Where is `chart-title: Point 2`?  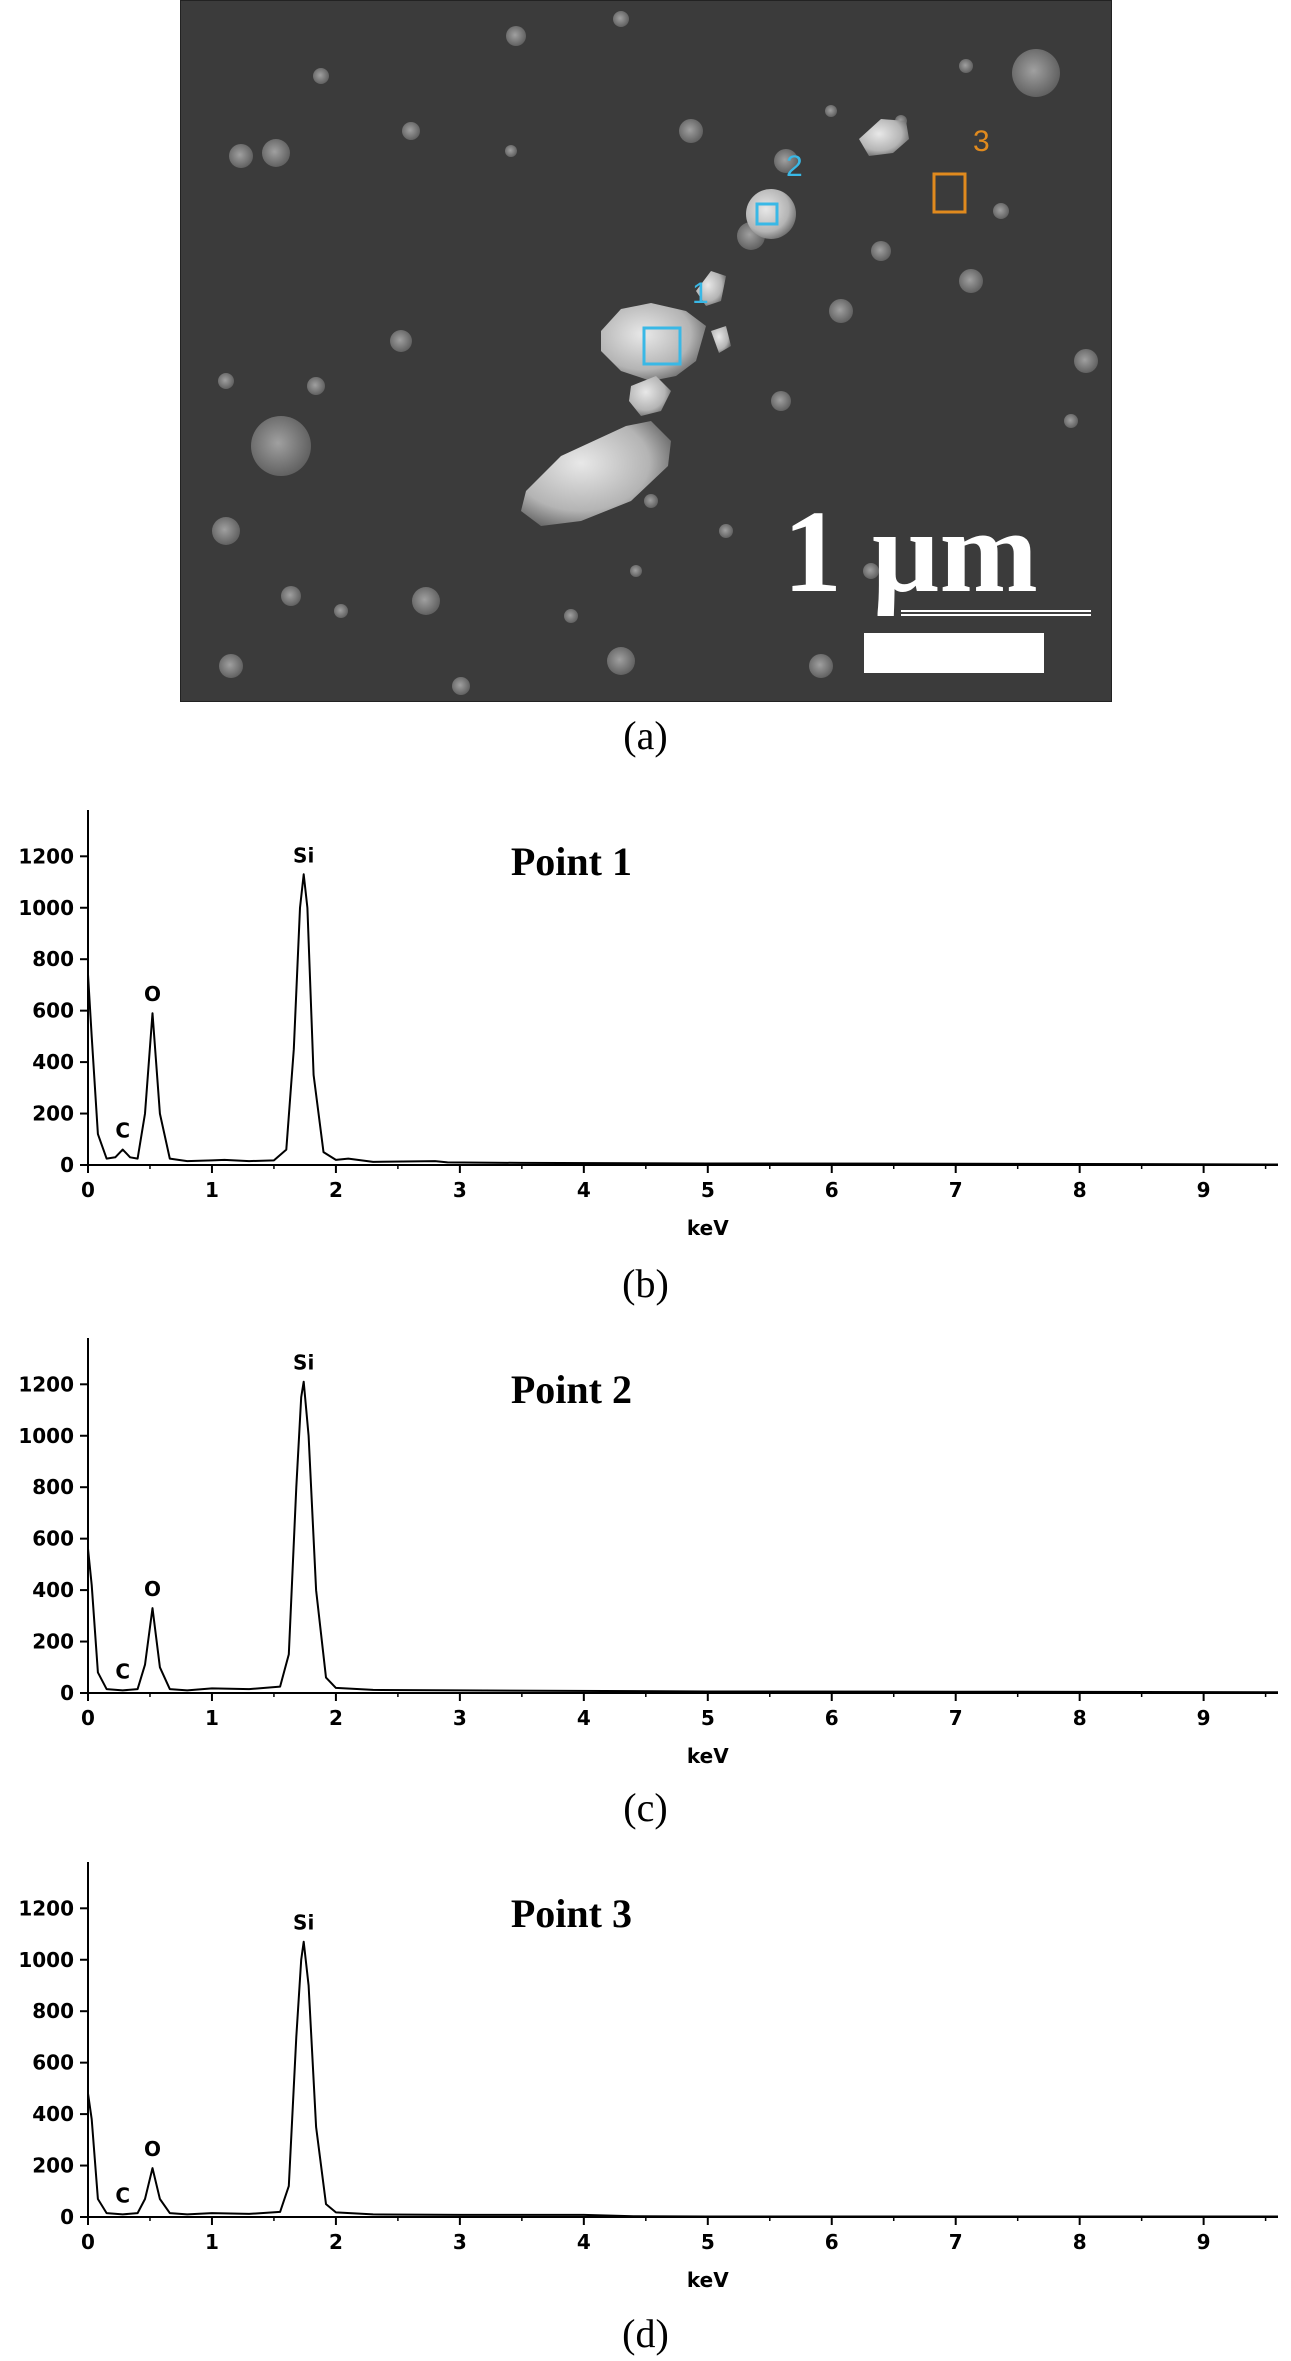 chart-title: Point 2 is located at coordinates (571, 1389).